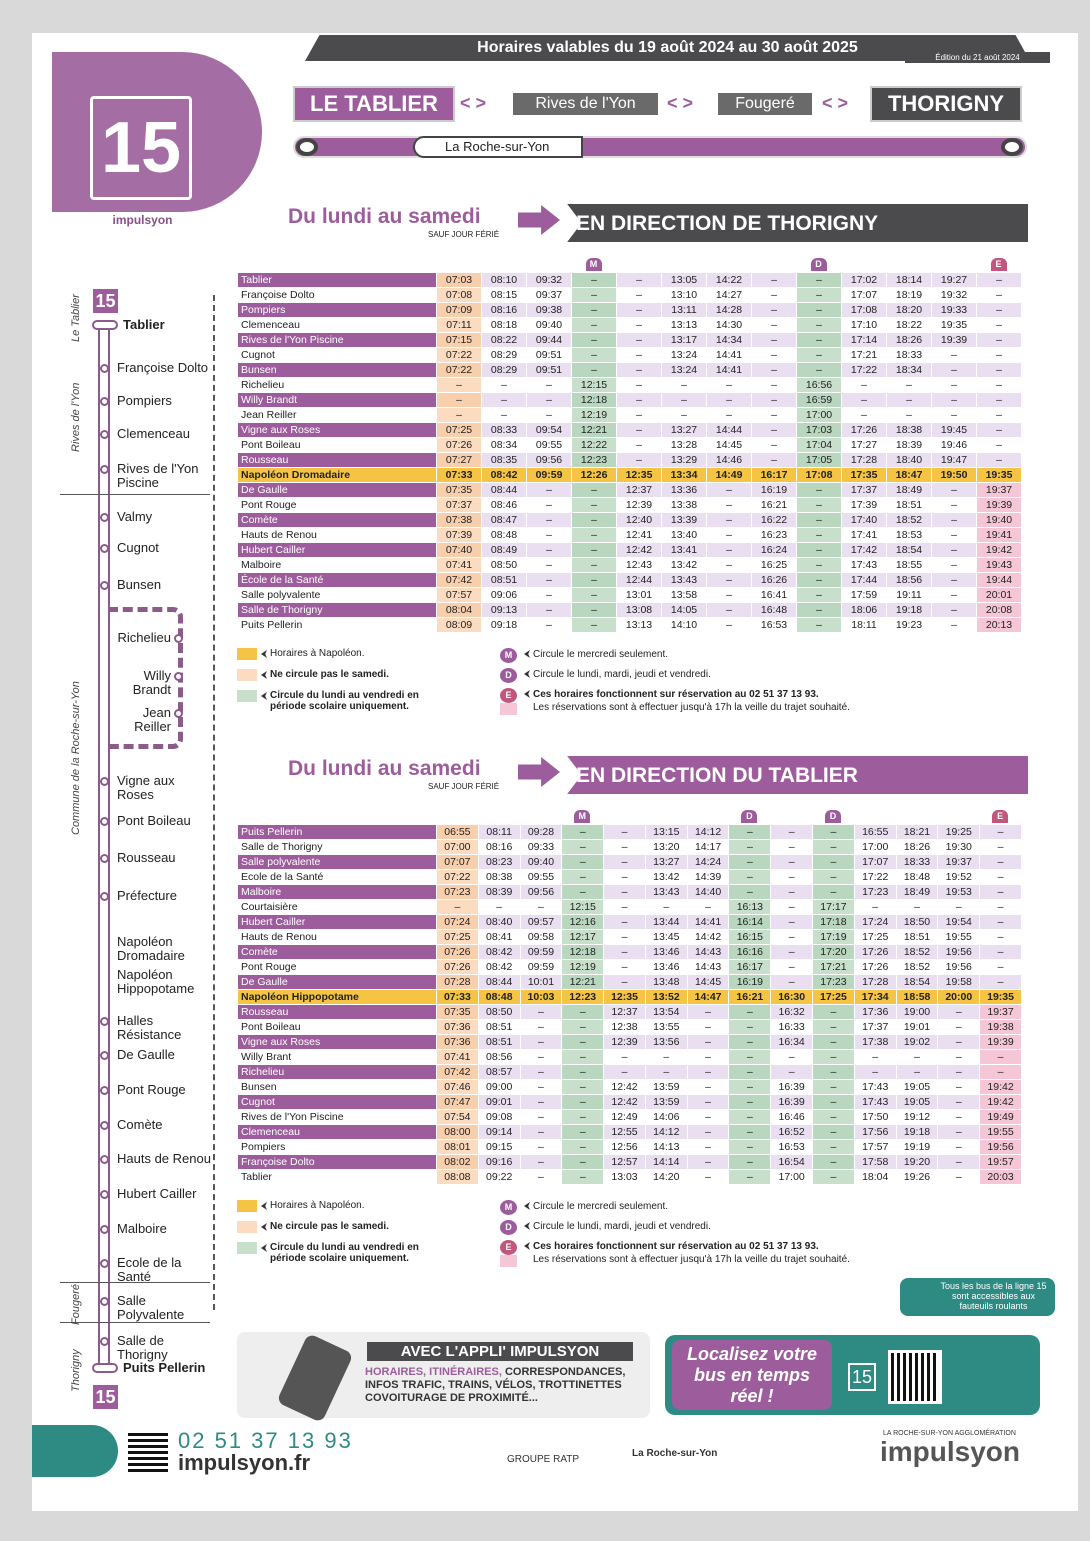 This screenshot has width=1090, height=1541. I want to click on time: 12:17, so click(583, 937).